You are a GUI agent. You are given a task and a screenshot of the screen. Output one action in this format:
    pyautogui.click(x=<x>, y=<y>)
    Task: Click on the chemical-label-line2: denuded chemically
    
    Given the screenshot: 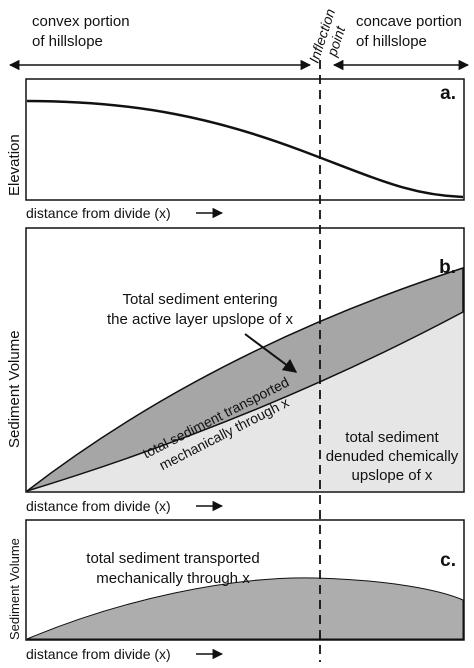 What is the action you would take?
    pyautogui.click(x=392, y=456)
    